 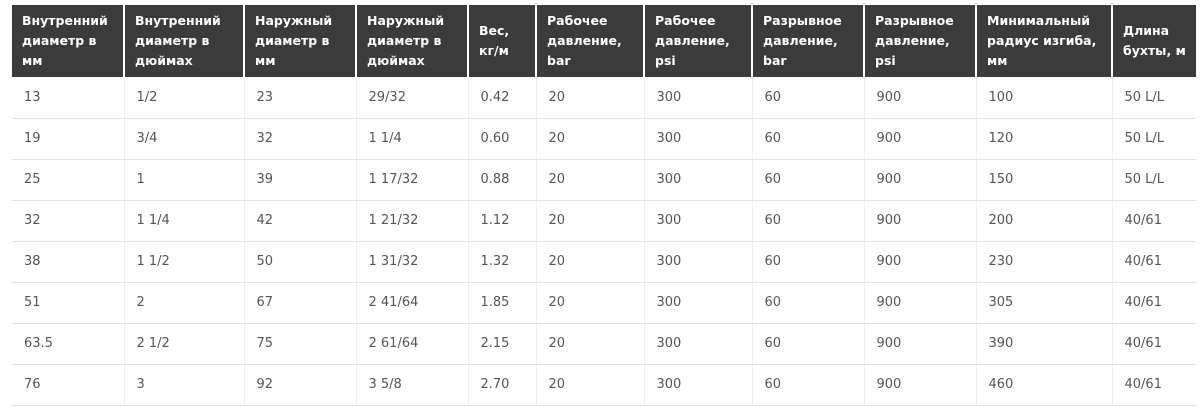 What do you see at coordinates (501, 303) in the screenshot?
I see `table-cell: 1.85` at bounding box center [501, 303].